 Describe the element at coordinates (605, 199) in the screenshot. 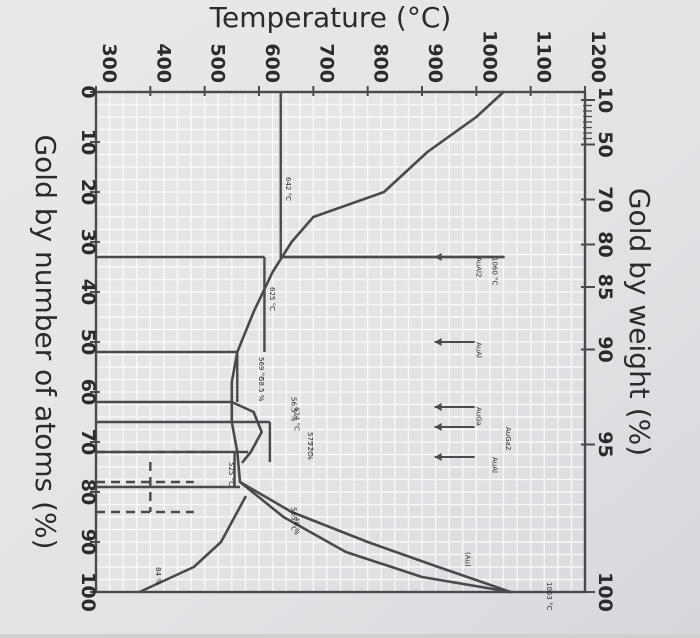

I see `weight-tick-label: 70` at that location.